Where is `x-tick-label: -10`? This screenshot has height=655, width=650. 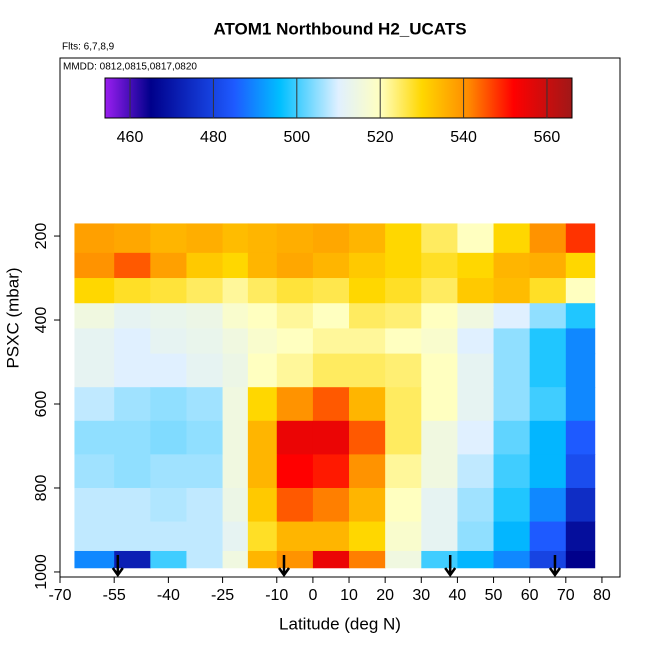
x-tick-label: -10 is located at coordinates (276, 595).